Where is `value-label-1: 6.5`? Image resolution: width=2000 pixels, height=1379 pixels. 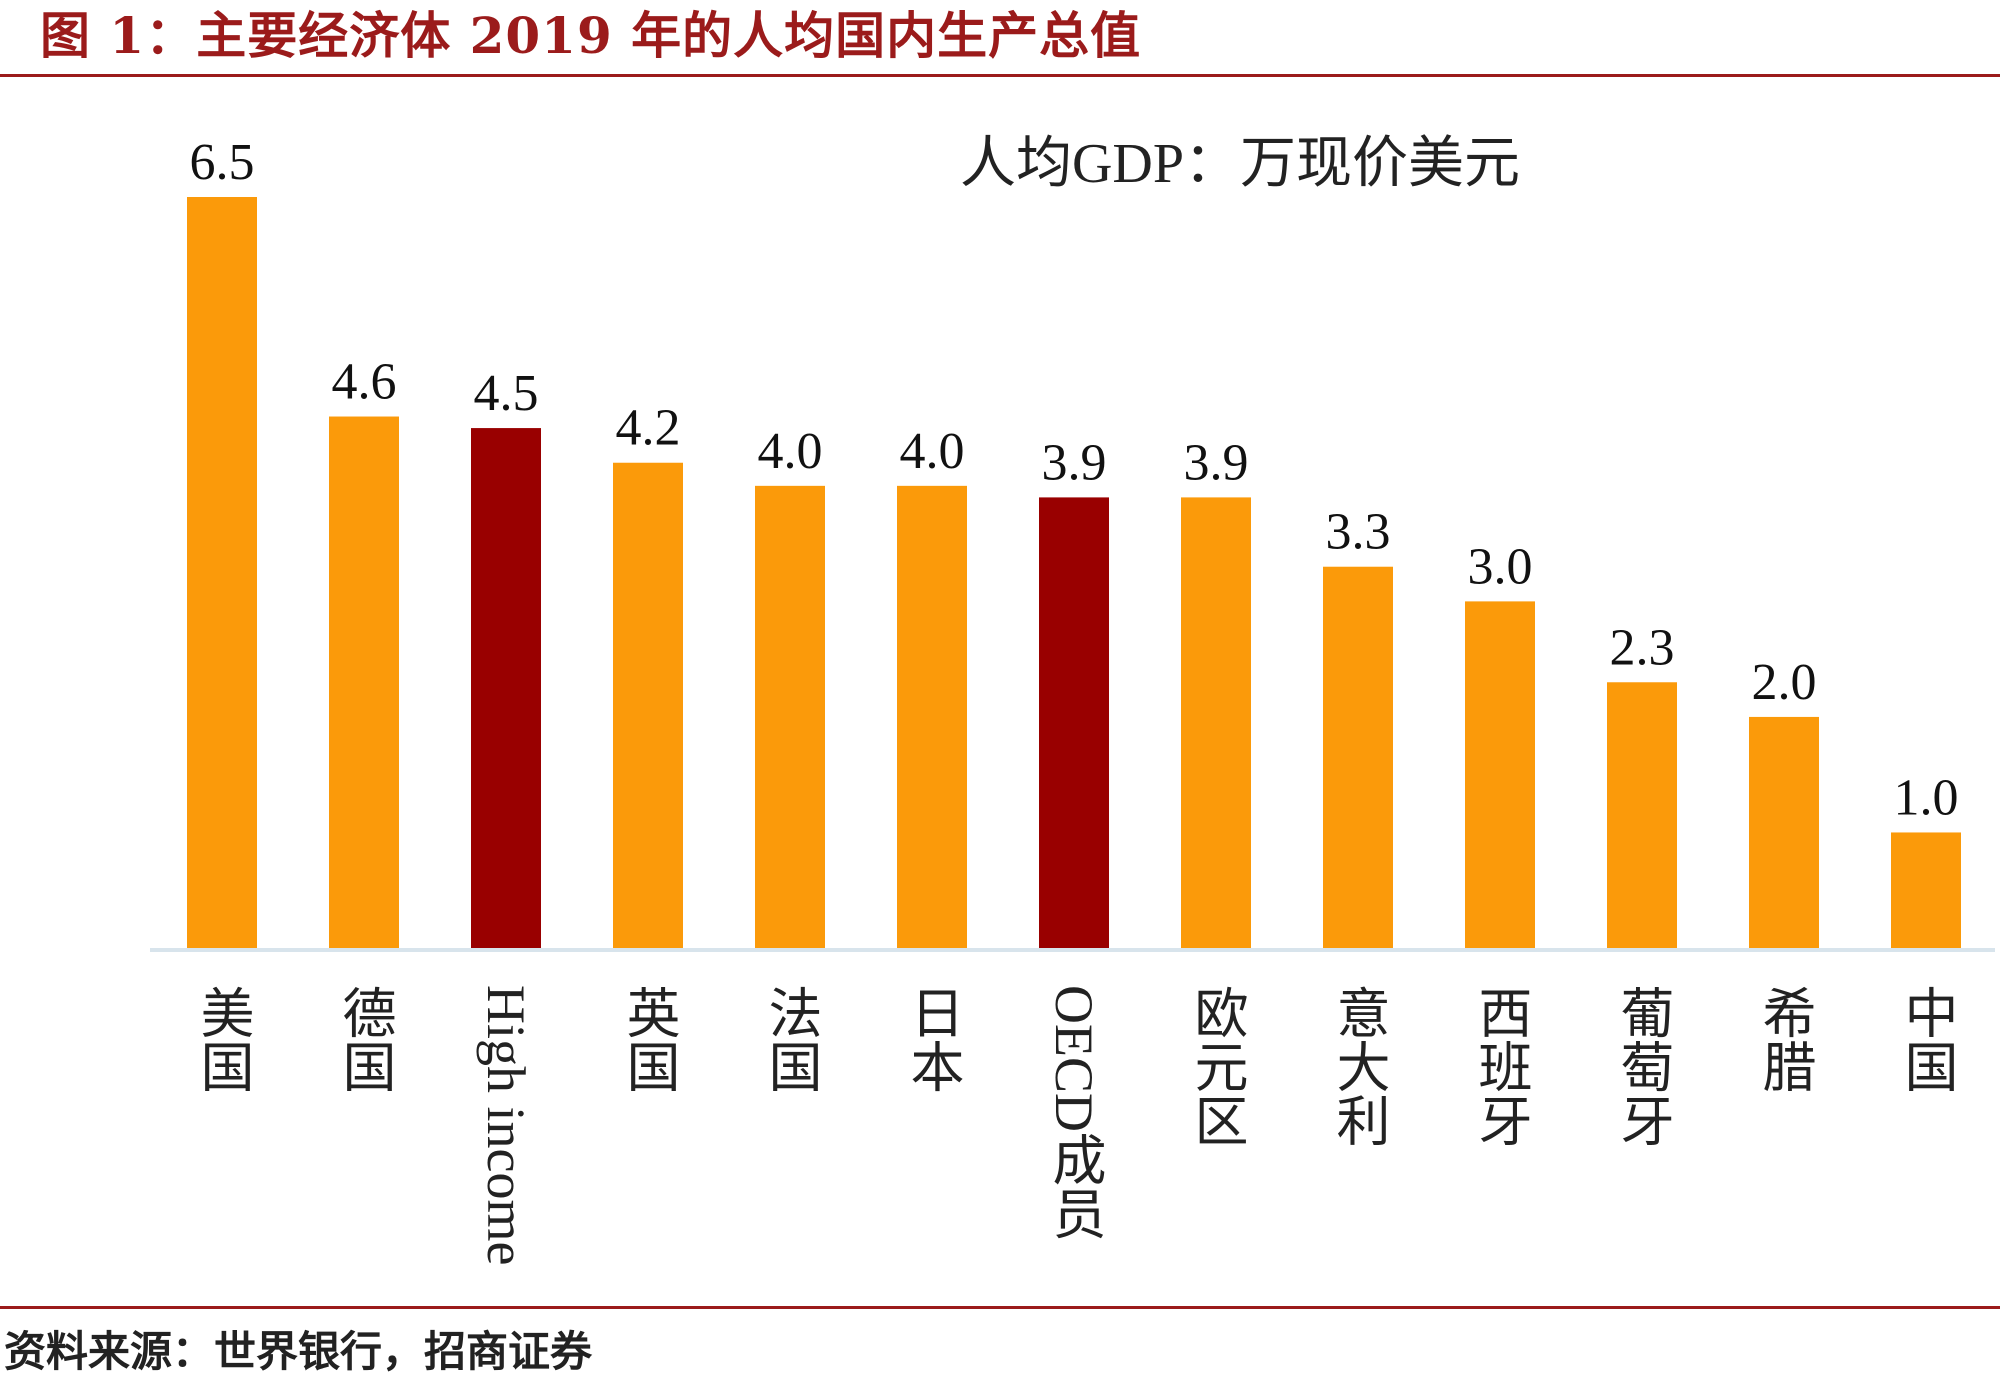 value-label-1: 6.5 is located at coordinates (222, 162).